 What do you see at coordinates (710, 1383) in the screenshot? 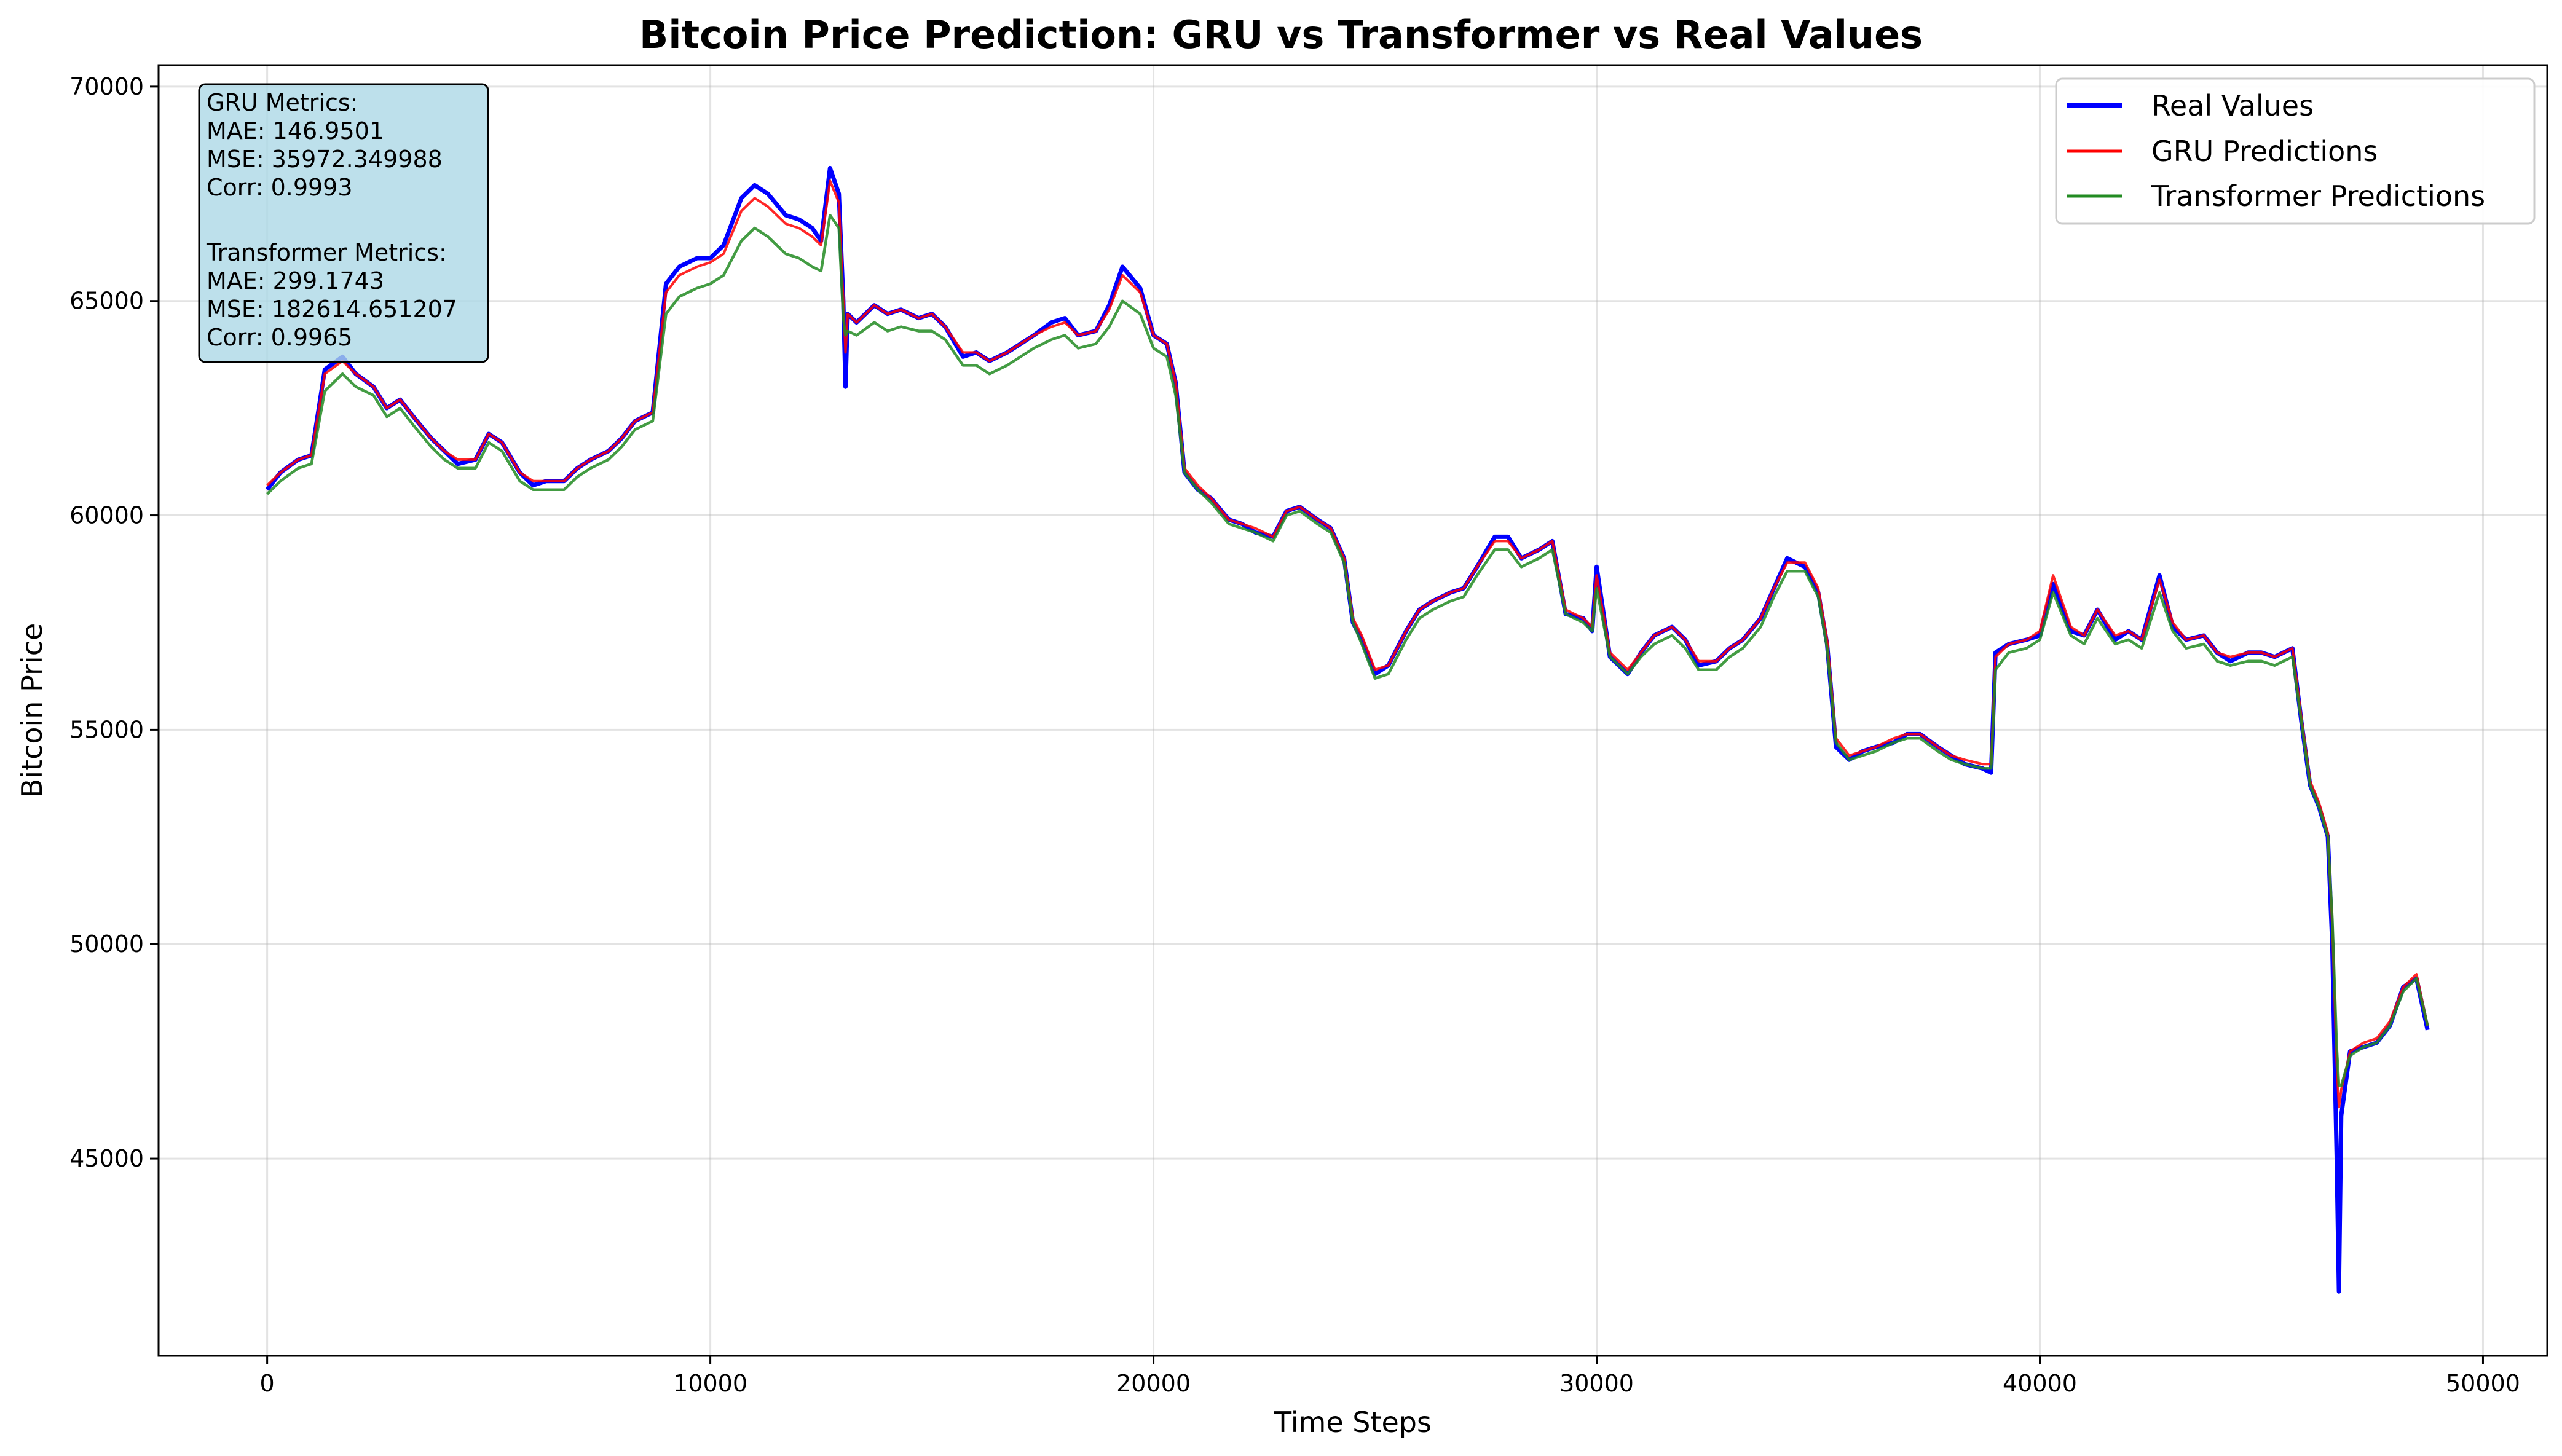
I see `x-tick-label: 10000` at bounding box center [710, 1383].